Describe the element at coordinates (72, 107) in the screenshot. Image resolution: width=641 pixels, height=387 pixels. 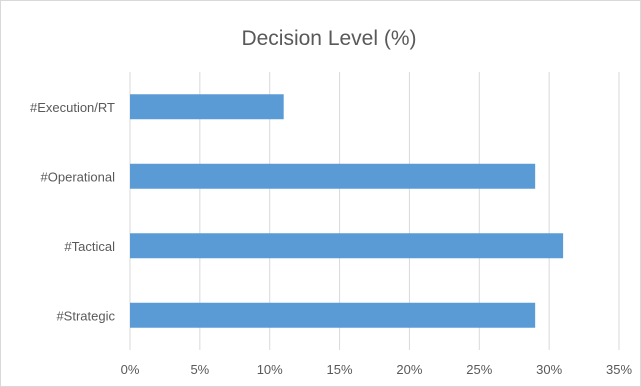
I see `y-category-label: #Execution/RT` at that location.